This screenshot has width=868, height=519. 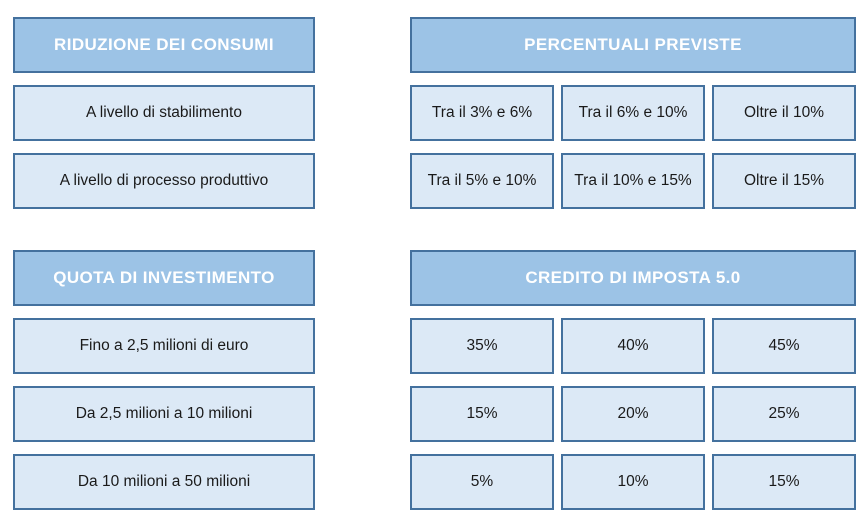 I want to click on tax-credit-cell: 5%, so click(x=482, y=482).